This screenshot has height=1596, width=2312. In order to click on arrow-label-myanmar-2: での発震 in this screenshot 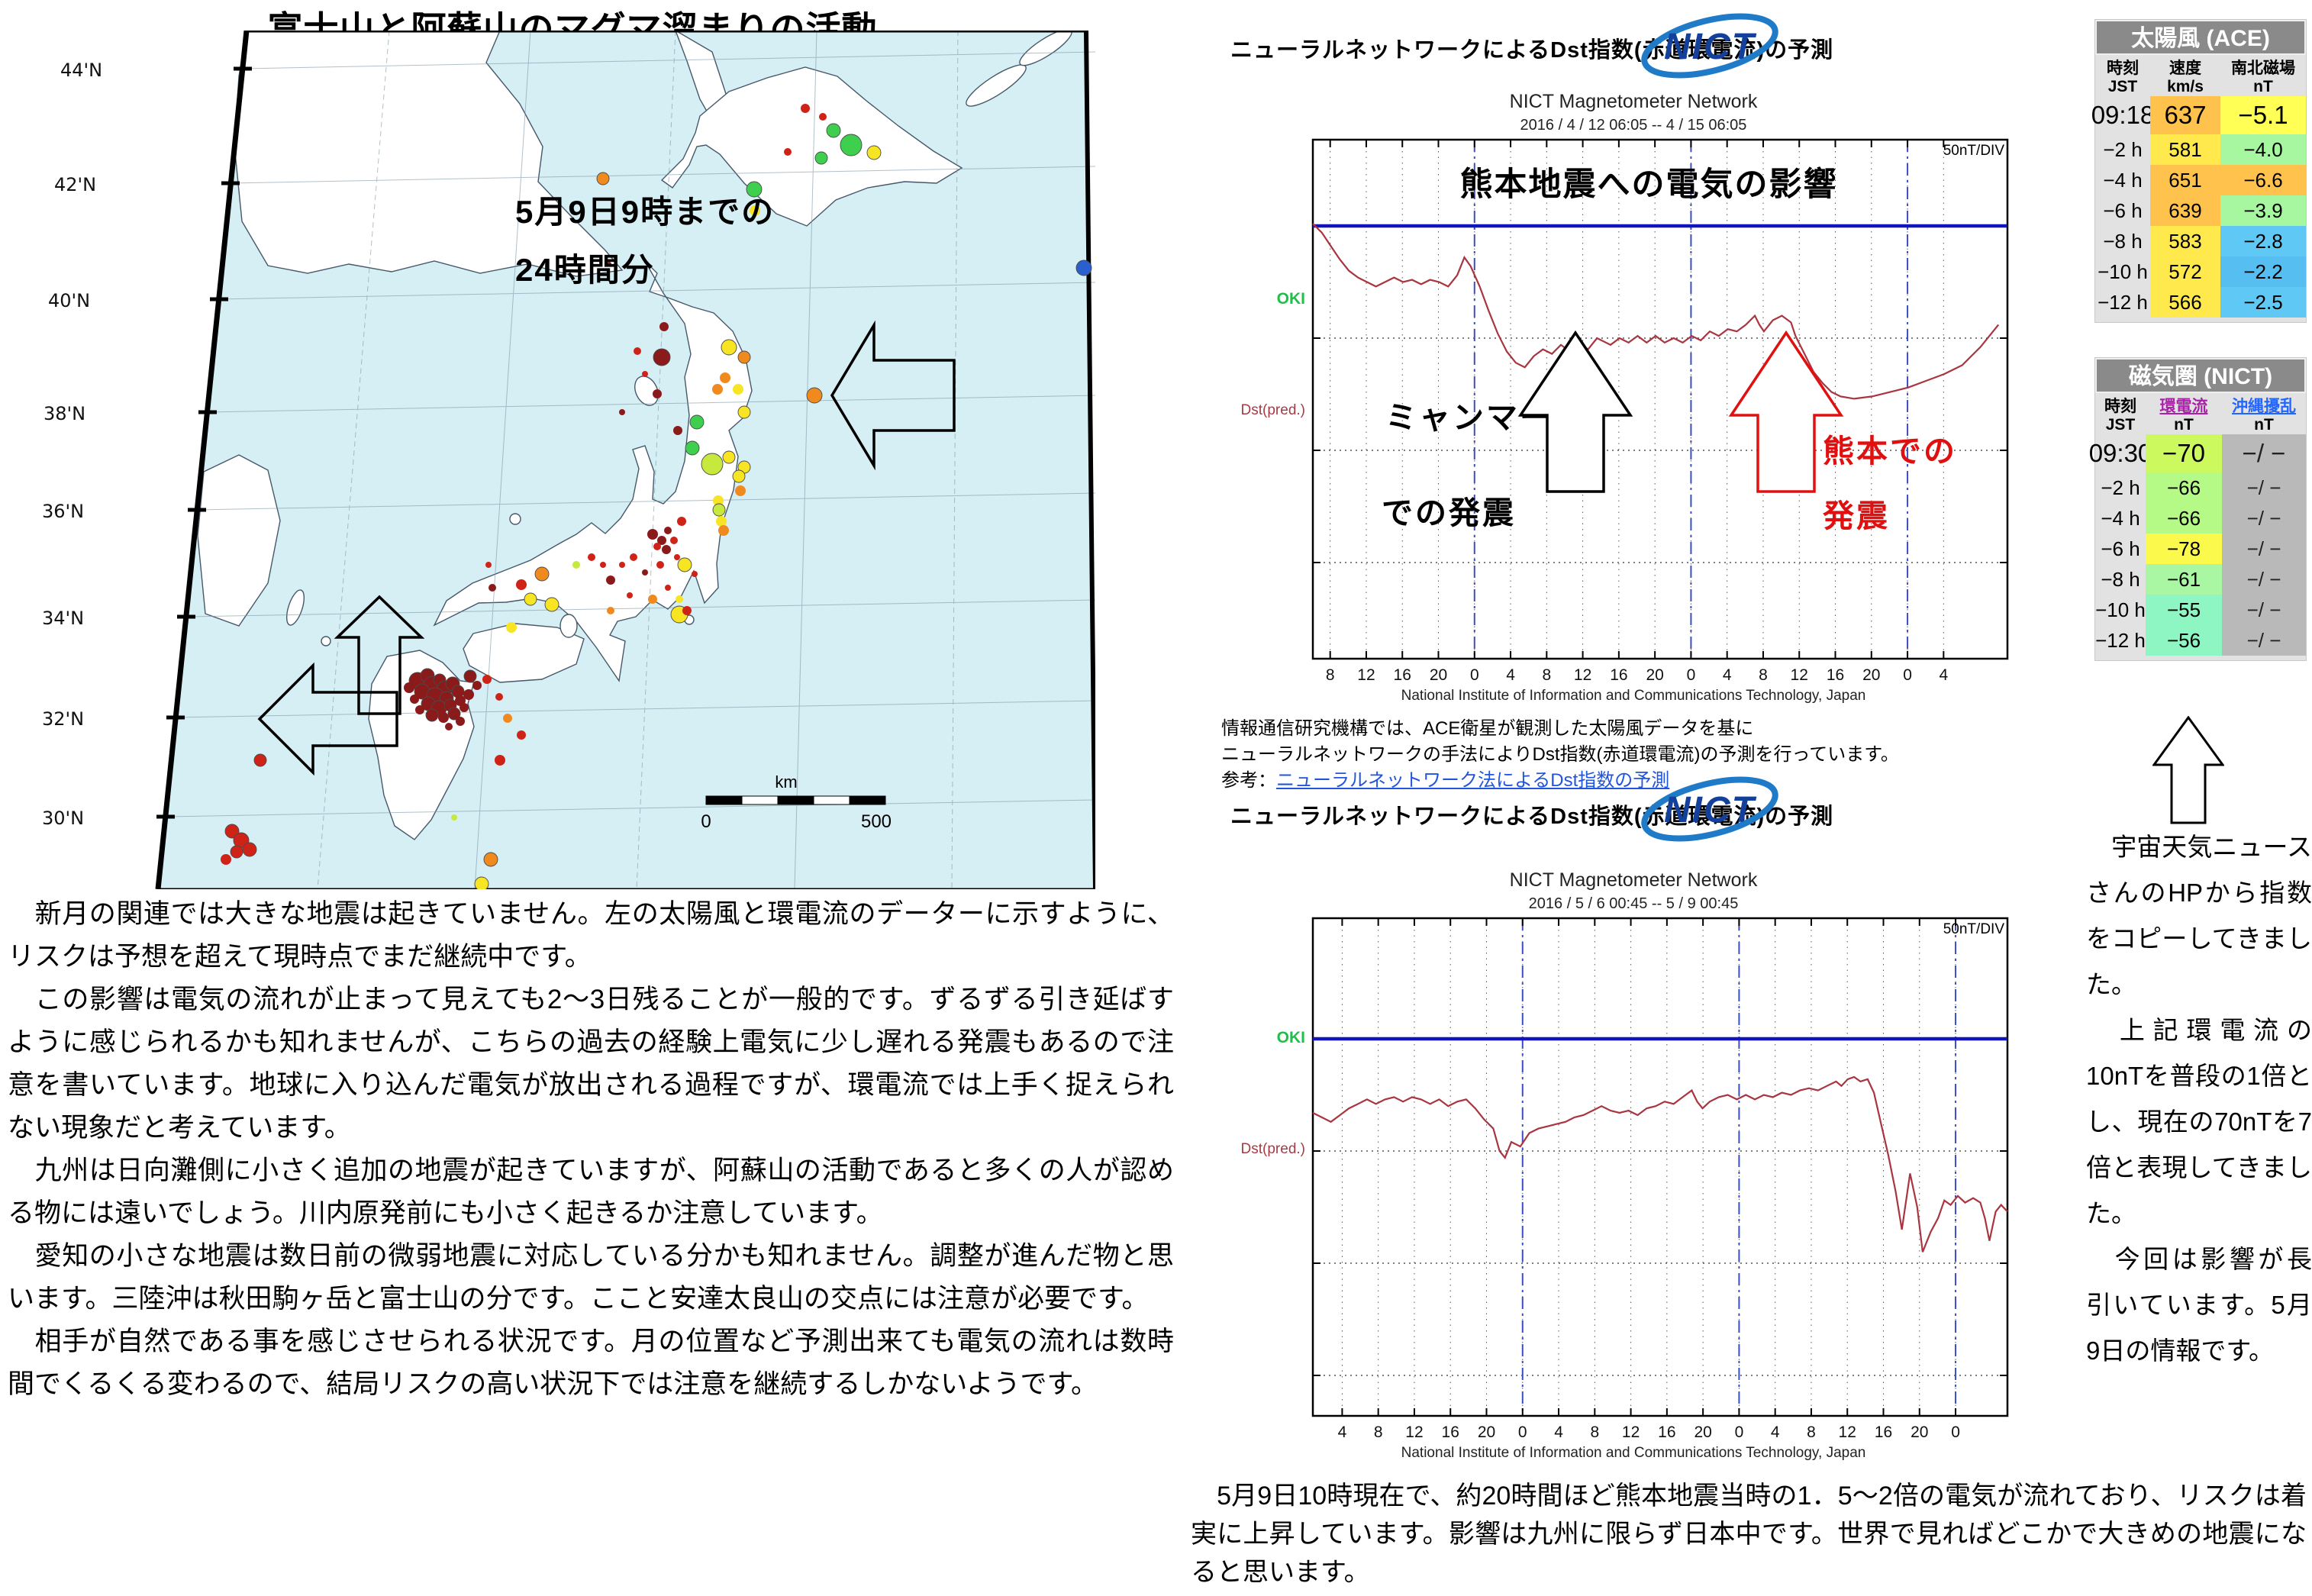, I will do `click(1449, 512)`.